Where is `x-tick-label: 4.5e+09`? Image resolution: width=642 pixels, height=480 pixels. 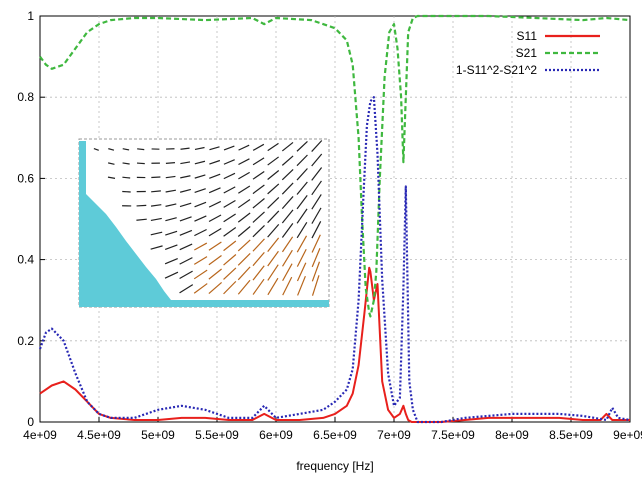 x-tick-label: 4.5e+09 is located at coordinates (99, 435).